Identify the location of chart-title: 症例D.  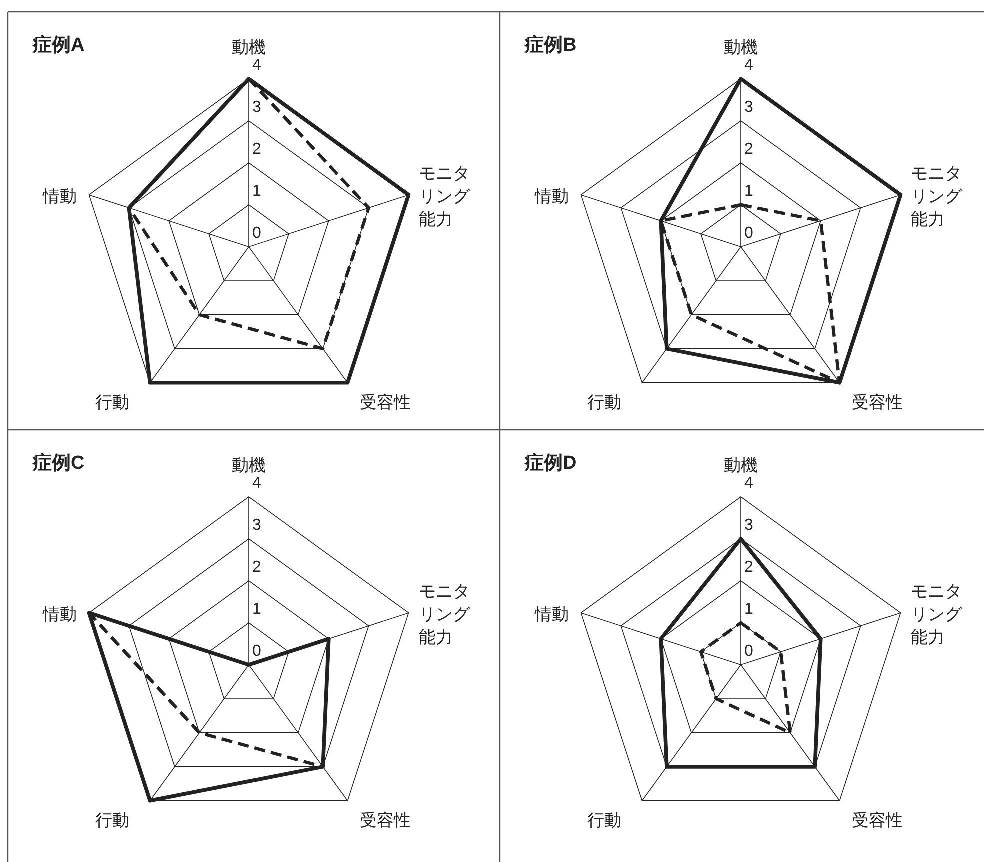
(550, 463).